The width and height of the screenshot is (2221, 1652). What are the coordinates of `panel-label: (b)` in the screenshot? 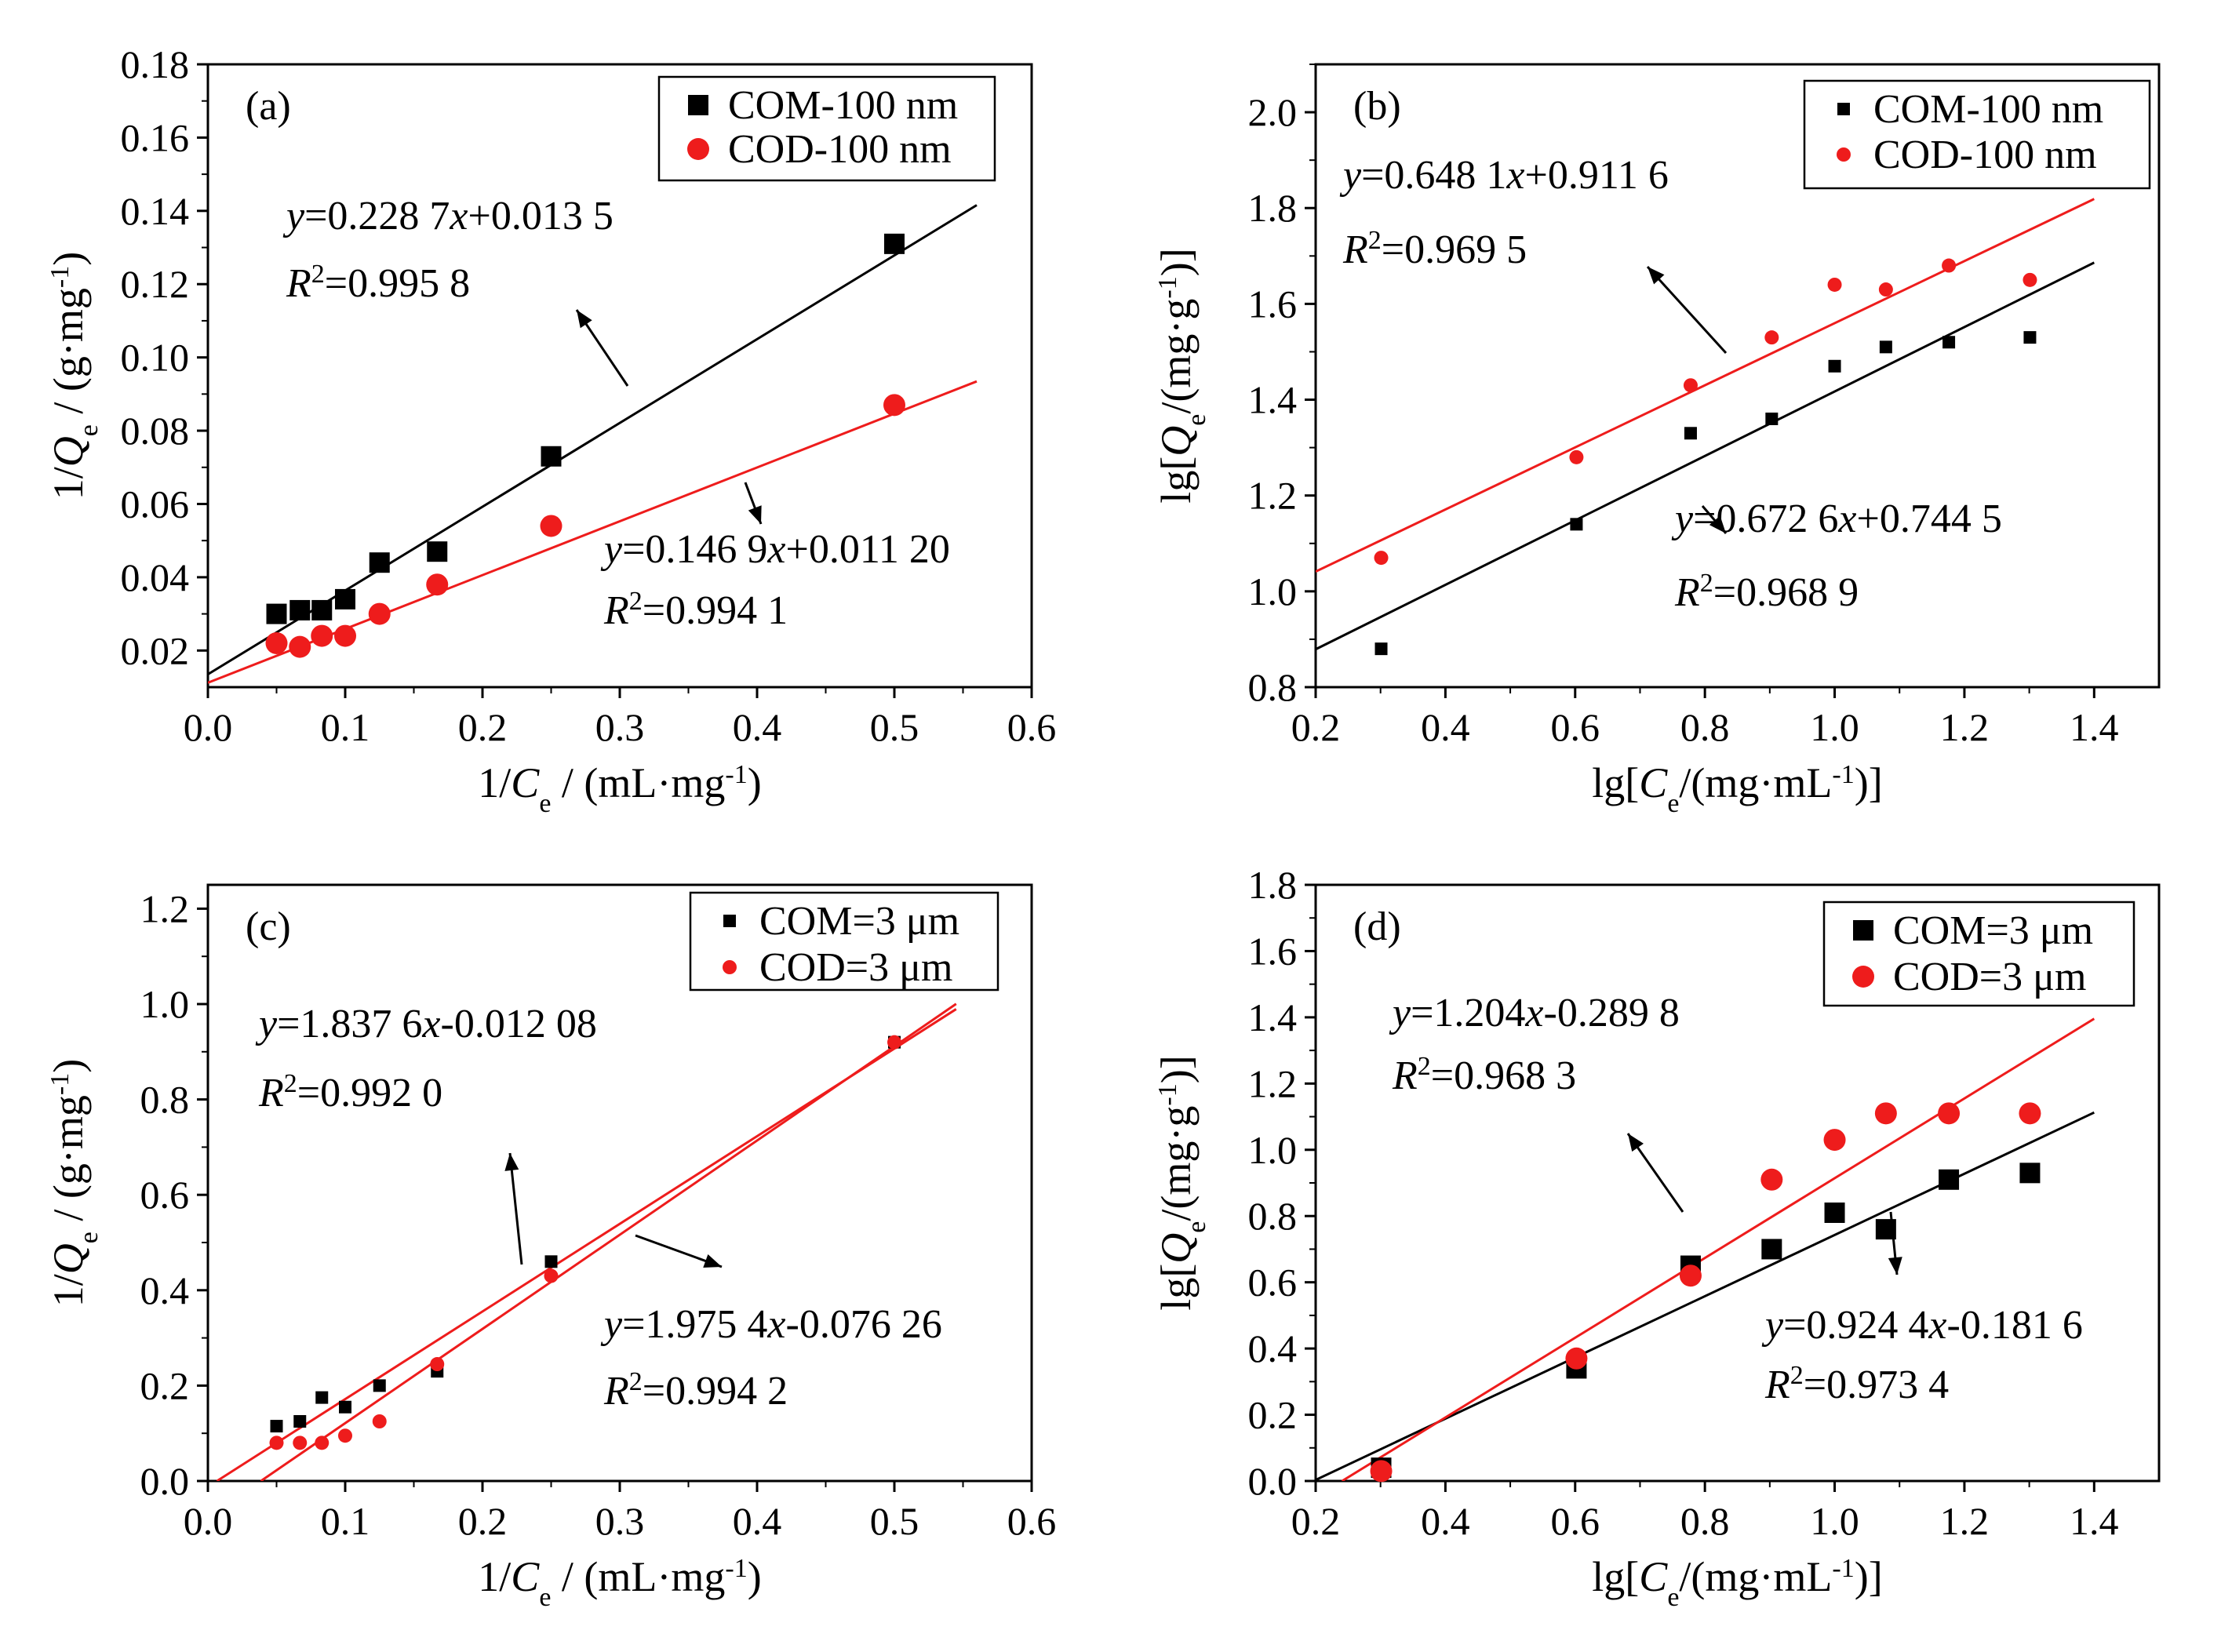 It's located at (1377, 107).